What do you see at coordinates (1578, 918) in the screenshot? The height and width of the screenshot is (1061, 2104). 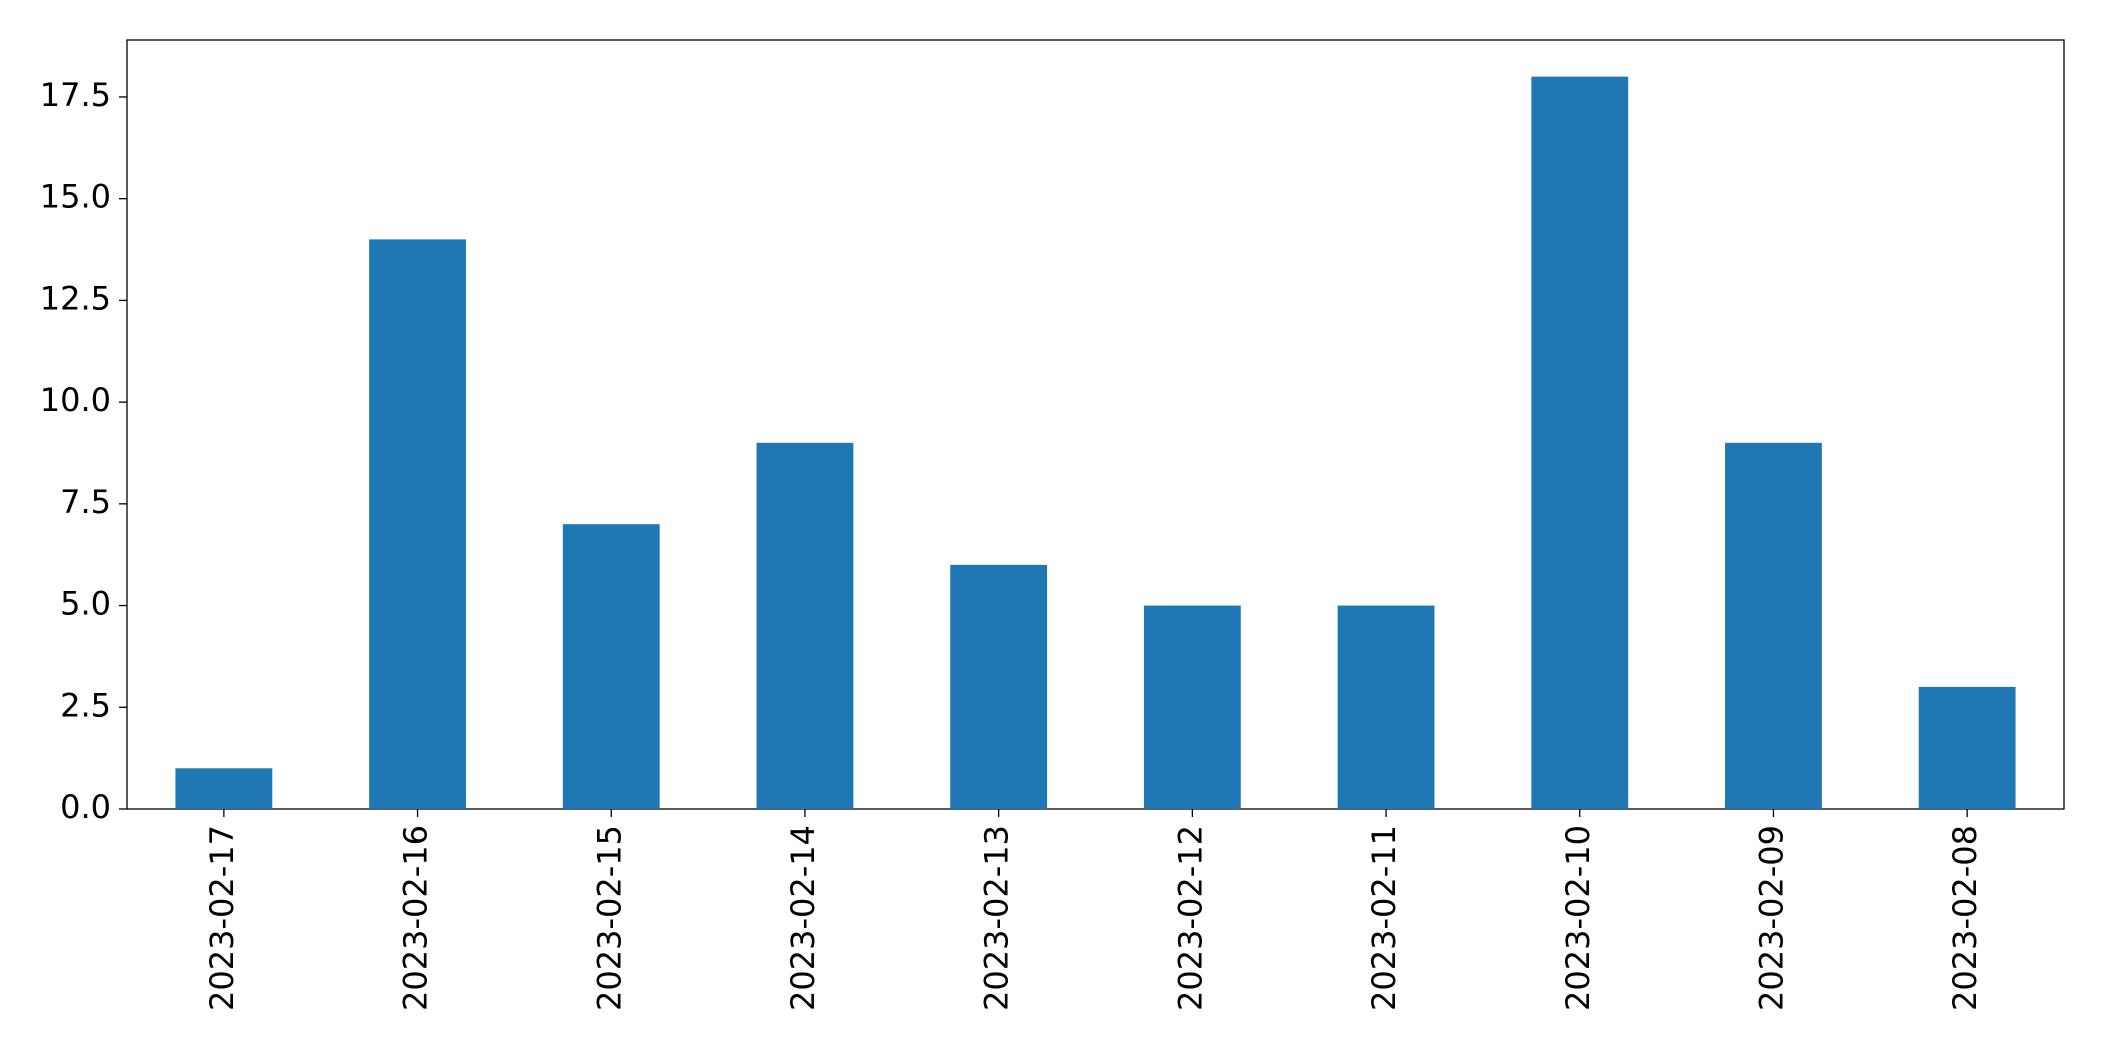 I see `x-tick-label: 2023-02-10` at bounding box center [1578, 918].